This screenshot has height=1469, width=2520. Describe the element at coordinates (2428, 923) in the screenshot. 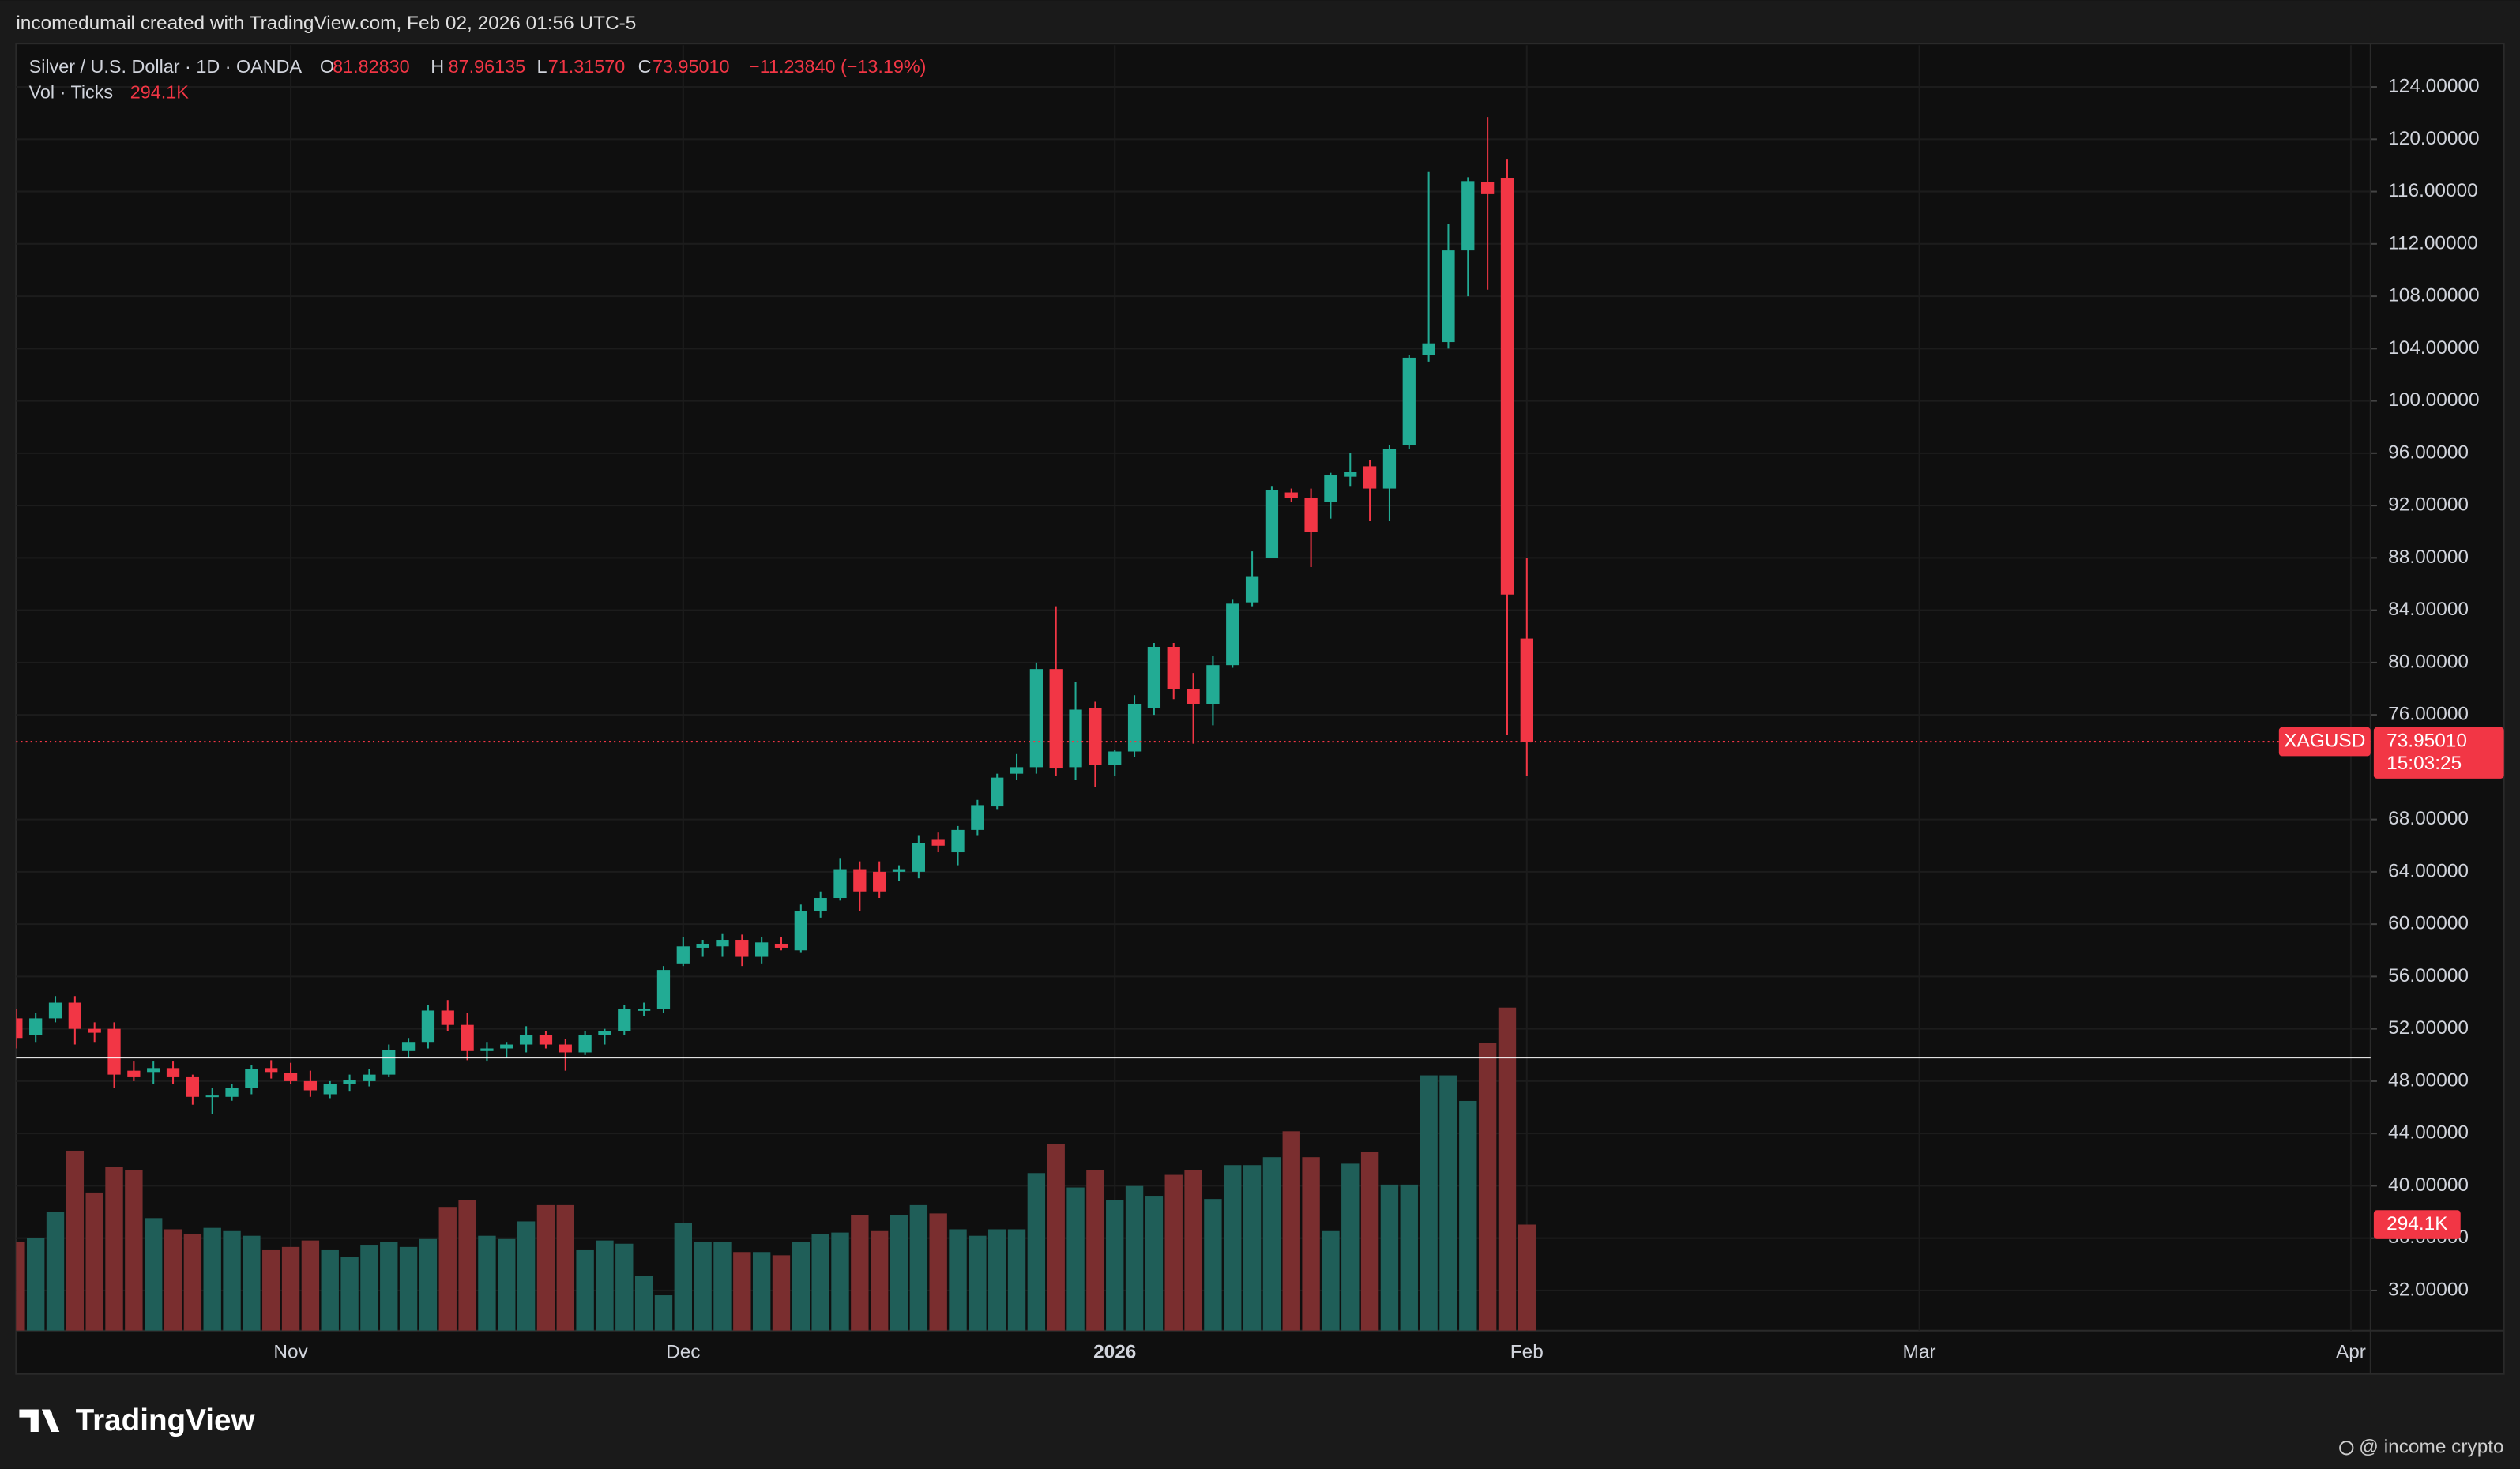

I see `y-tick-label: 60.00000` at that location.